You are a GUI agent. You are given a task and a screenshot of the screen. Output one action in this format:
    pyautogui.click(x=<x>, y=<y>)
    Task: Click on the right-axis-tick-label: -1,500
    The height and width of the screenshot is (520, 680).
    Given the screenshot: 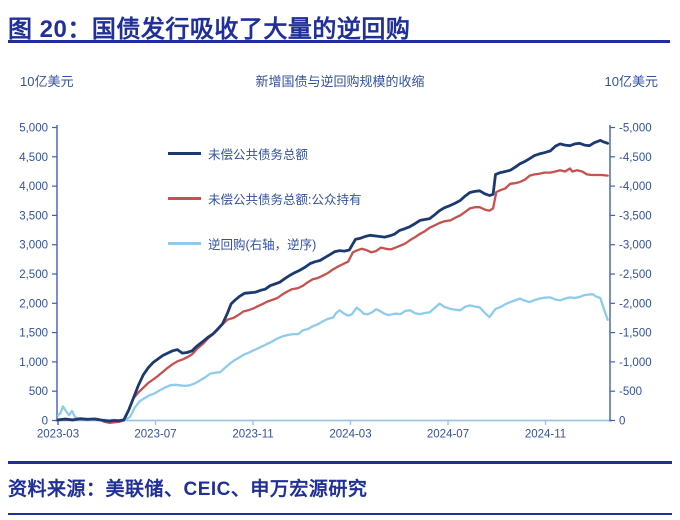 What is the action you would take?
    pyautogui.click(x=635, y=334)
    